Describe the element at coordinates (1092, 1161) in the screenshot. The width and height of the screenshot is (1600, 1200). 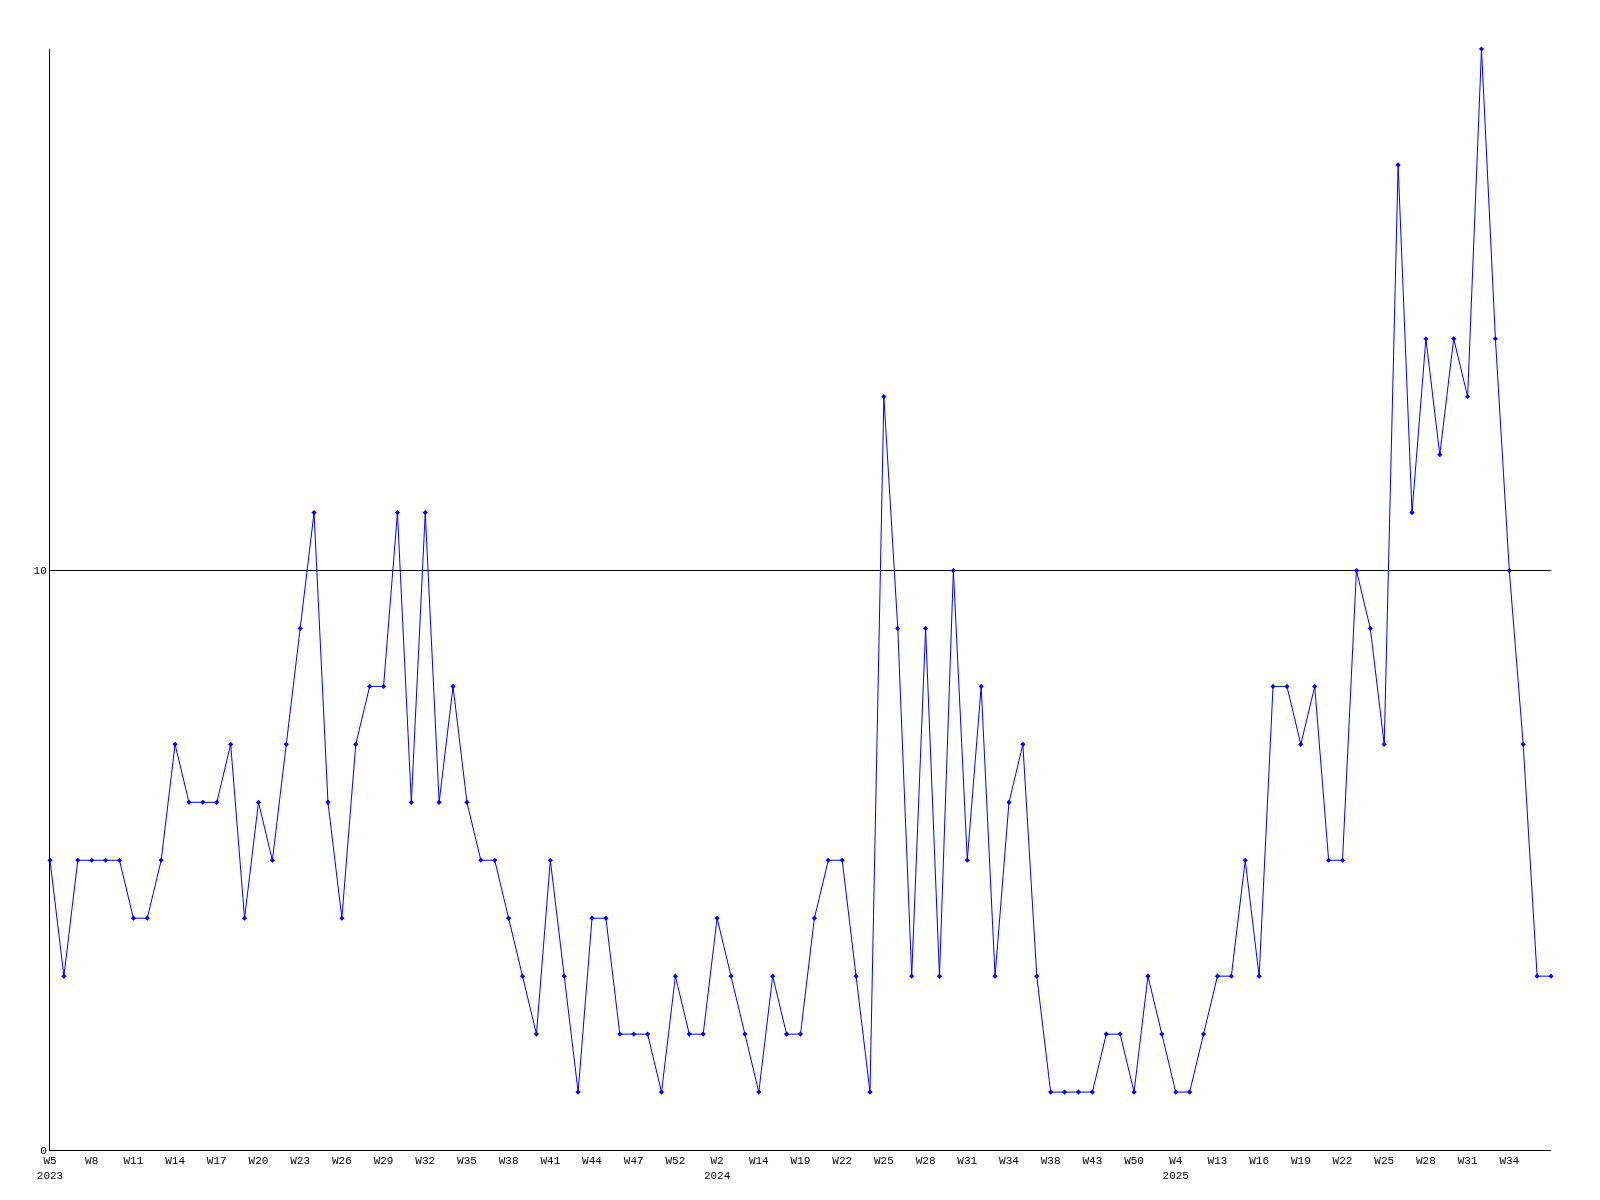
I see `x-tick-label: W43` at that location.